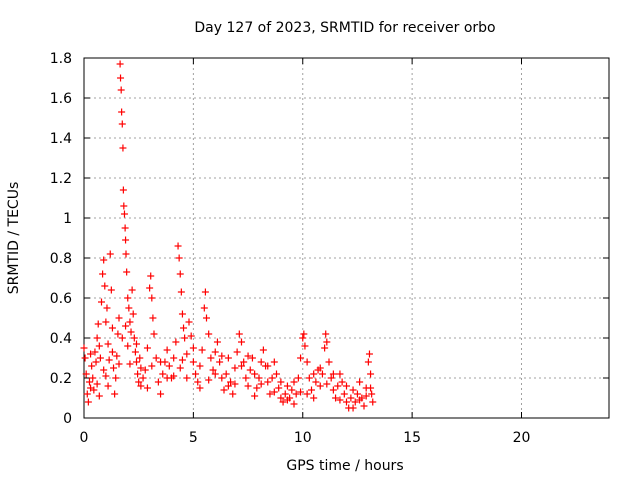  What do you see at coordinates (67, 419) in the screenshot?
I see `y-tick-label: 0` at bounding box center [67, 419].